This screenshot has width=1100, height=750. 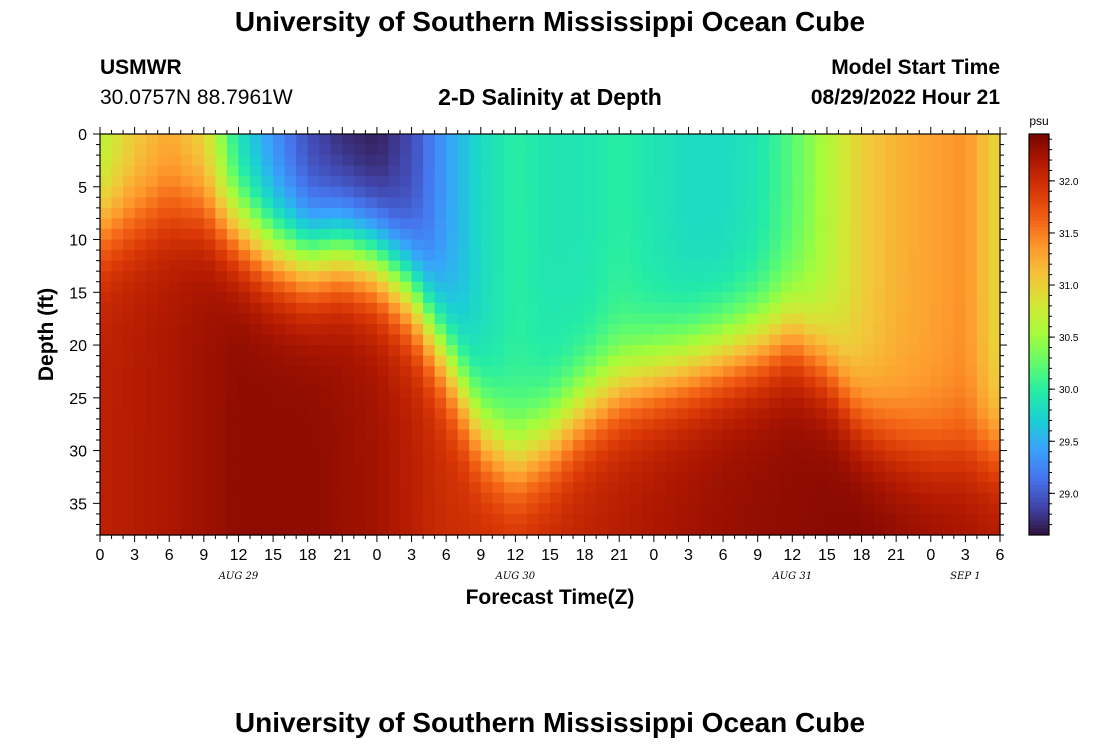 I want to click on colorbar-unit-label: psu, so click(x=1038, y=121).